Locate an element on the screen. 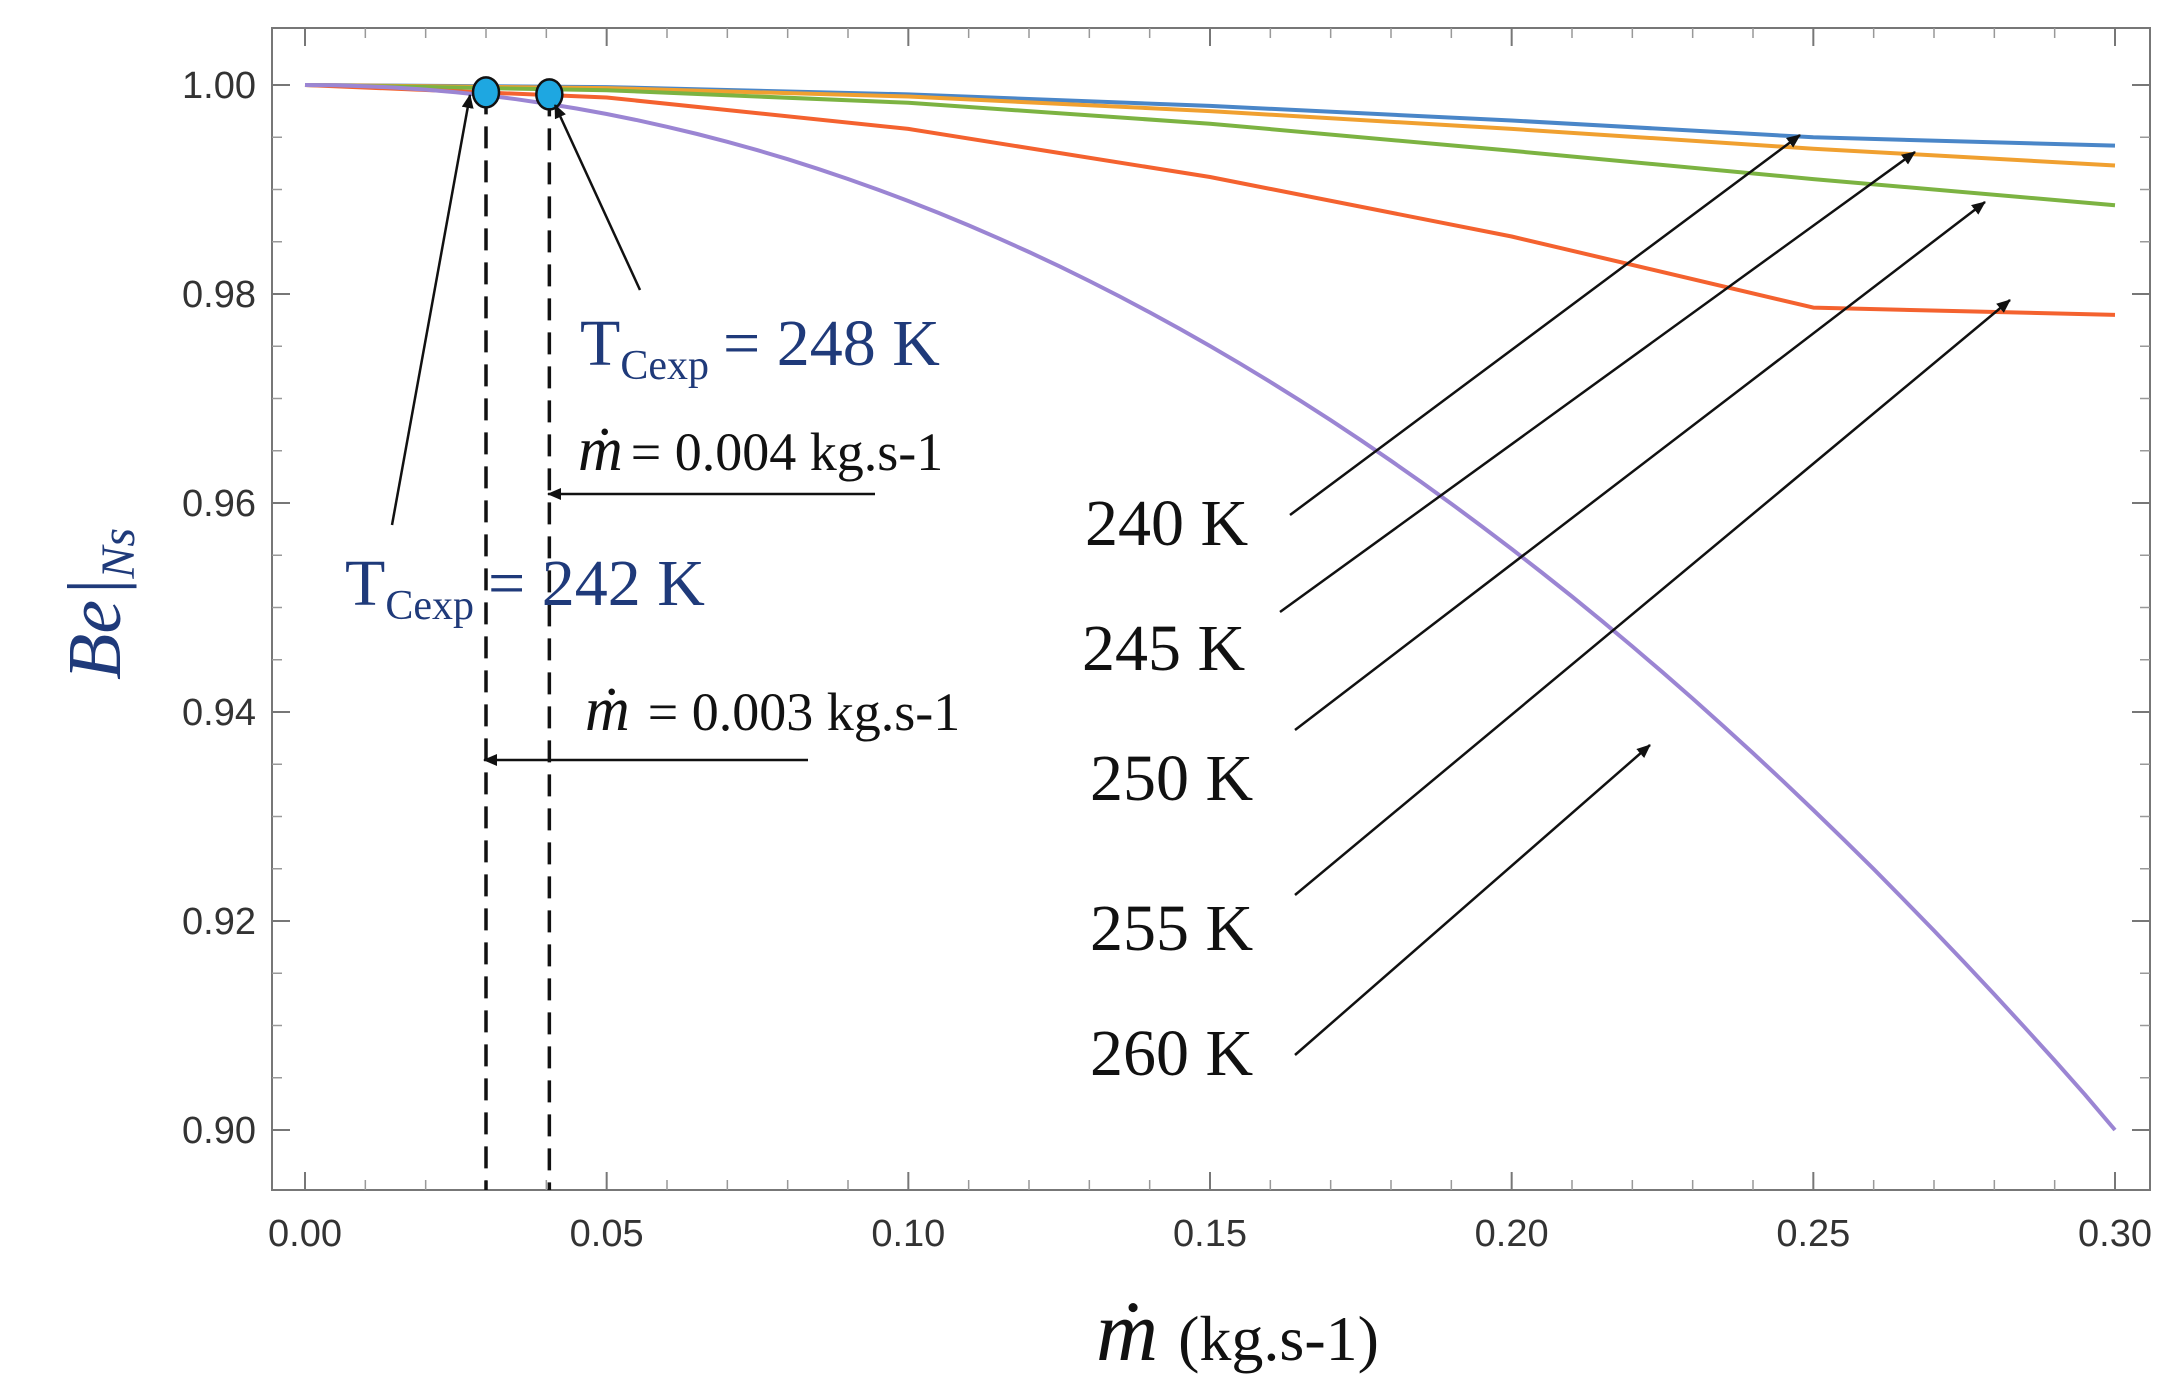  x-tick-label: 0.25 is located at coordinates (1813, 1234).